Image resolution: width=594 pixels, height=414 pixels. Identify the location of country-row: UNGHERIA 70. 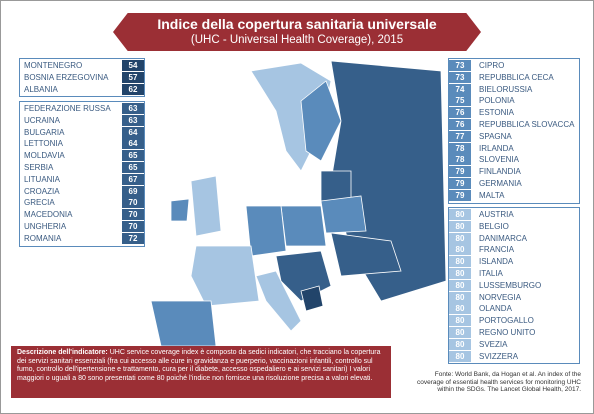
(82, 226).